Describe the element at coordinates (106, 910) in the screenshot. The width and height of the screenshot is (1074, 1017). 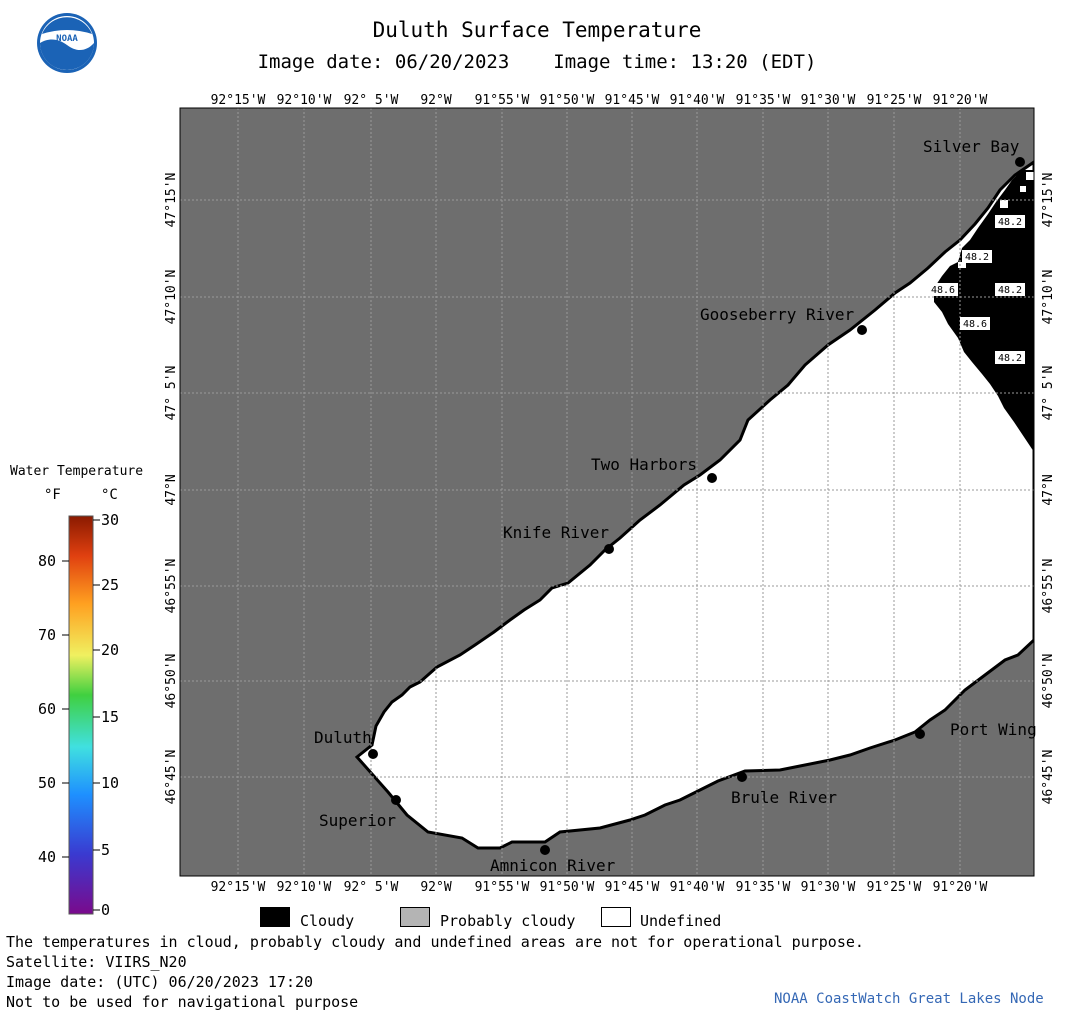
I see `celsius-tick: 0` at that location.